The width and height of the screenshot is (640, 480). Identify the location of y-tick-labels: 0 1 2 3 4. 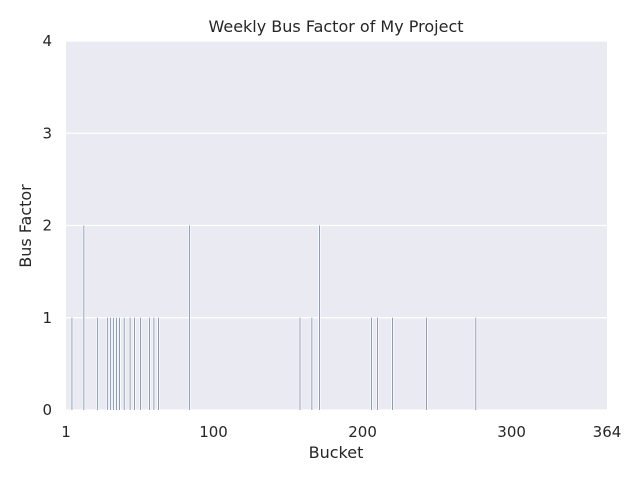
(47, 225).